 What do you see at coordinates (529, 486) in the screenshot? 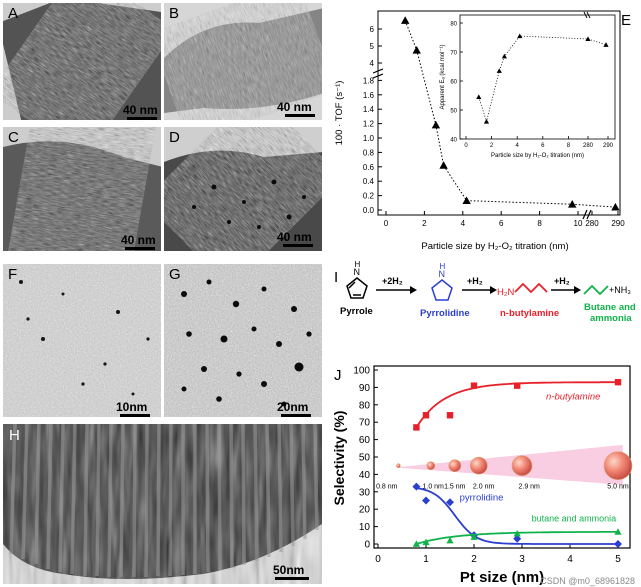
I see `size-label-4: 2.9 nm` at bounding box center [529, 486].